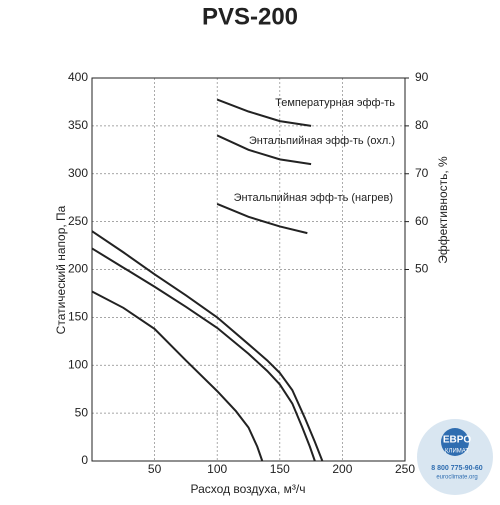 Image resolution: width=500 pixels, height=505 pixels. I want to click on curve-label: Температурная эфф-ть, so click(335, 103).